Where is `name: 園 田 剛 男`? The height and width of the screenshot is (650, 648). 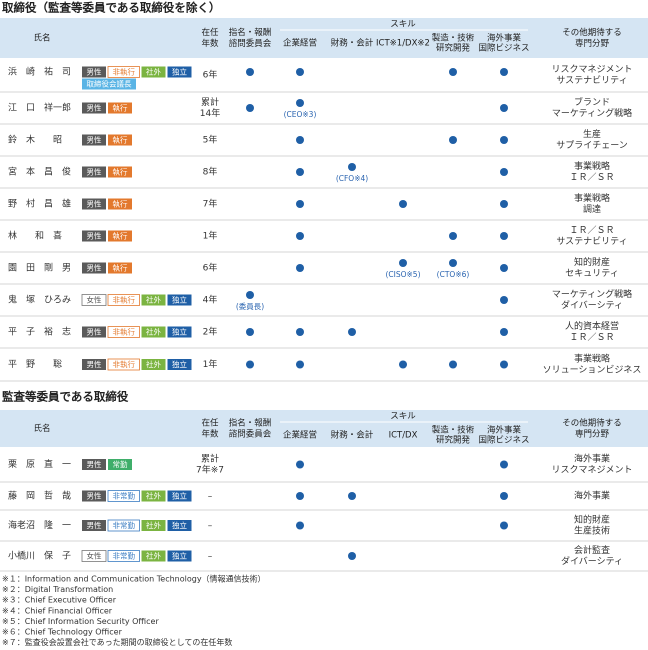
name: 園 田 剛 男 is located at coordinates (39, 268).